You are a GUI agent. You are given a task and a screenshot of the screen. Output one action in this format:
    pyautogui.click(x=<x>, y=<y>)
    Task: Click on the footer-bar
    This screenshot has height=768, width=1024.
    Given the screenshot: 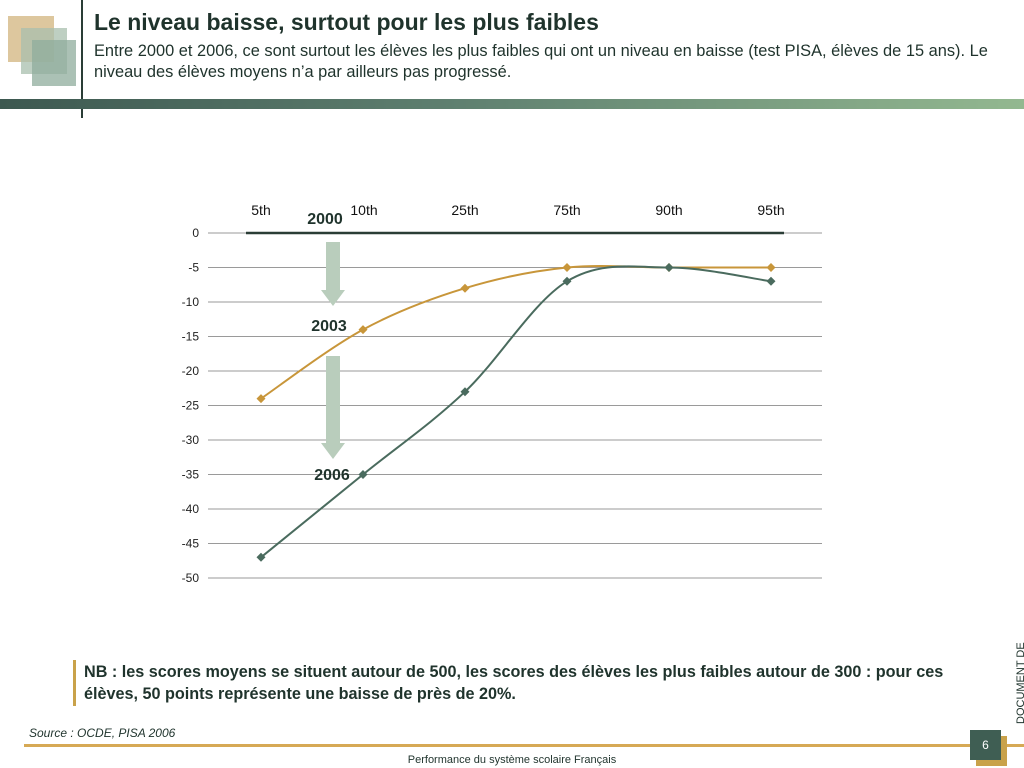 What is the action you would take?
    pyautogui.click(x=524, y=745)
    